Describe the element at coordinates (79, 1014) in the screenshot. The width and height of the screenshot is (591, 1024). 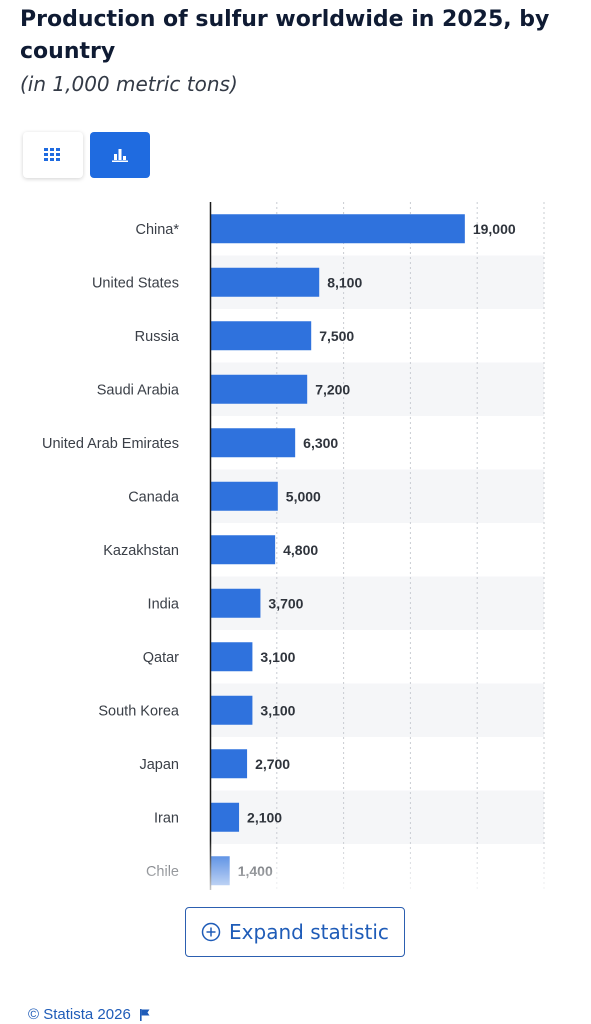
I see `copyright-link: © Statista 2026` at that location.